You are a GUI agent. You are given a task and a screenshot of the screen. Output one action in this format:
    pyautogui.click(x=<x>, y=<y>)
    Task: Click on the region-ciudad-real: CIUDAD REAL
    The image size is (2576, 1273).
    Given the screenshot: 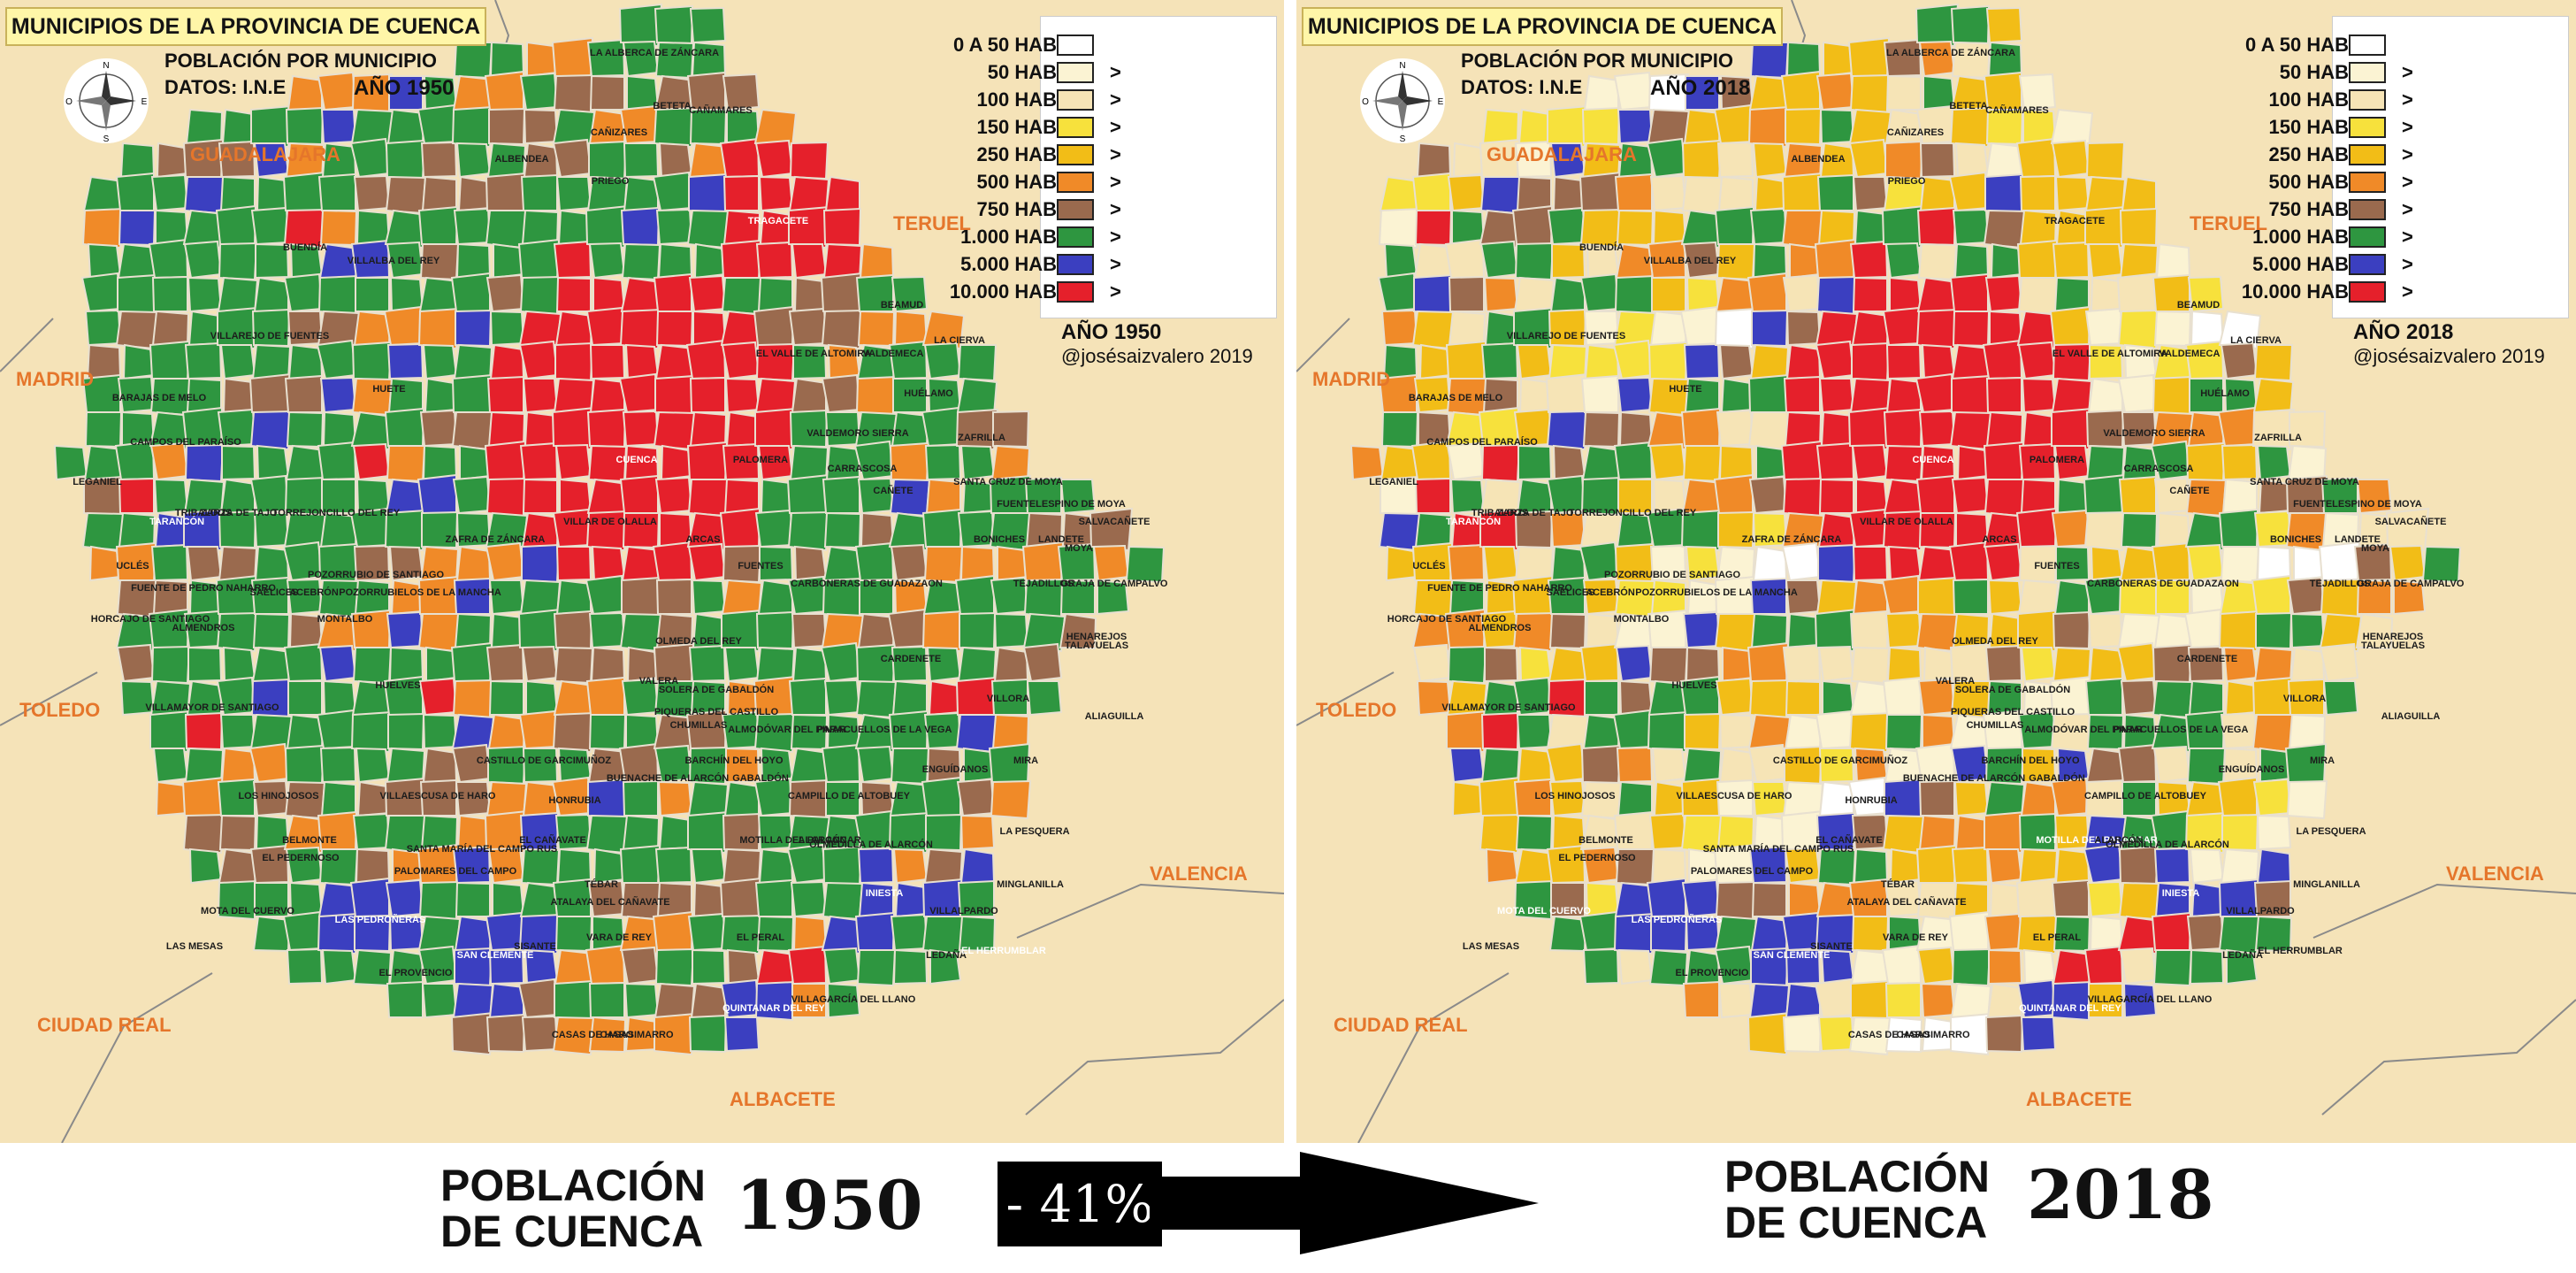 What is the action you would take?
    pyautogui.click(x=1401, y=1025)
    